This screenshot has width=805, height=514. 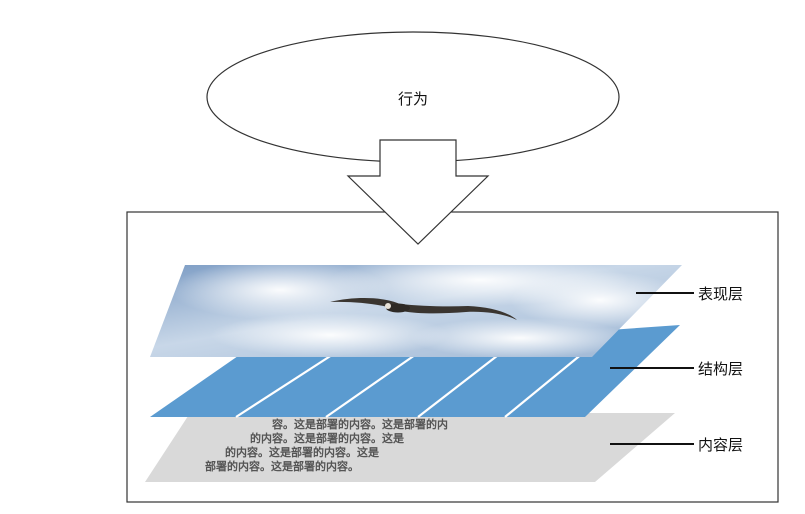 I want to click on sky-clouds, so click(x=426, y=311).